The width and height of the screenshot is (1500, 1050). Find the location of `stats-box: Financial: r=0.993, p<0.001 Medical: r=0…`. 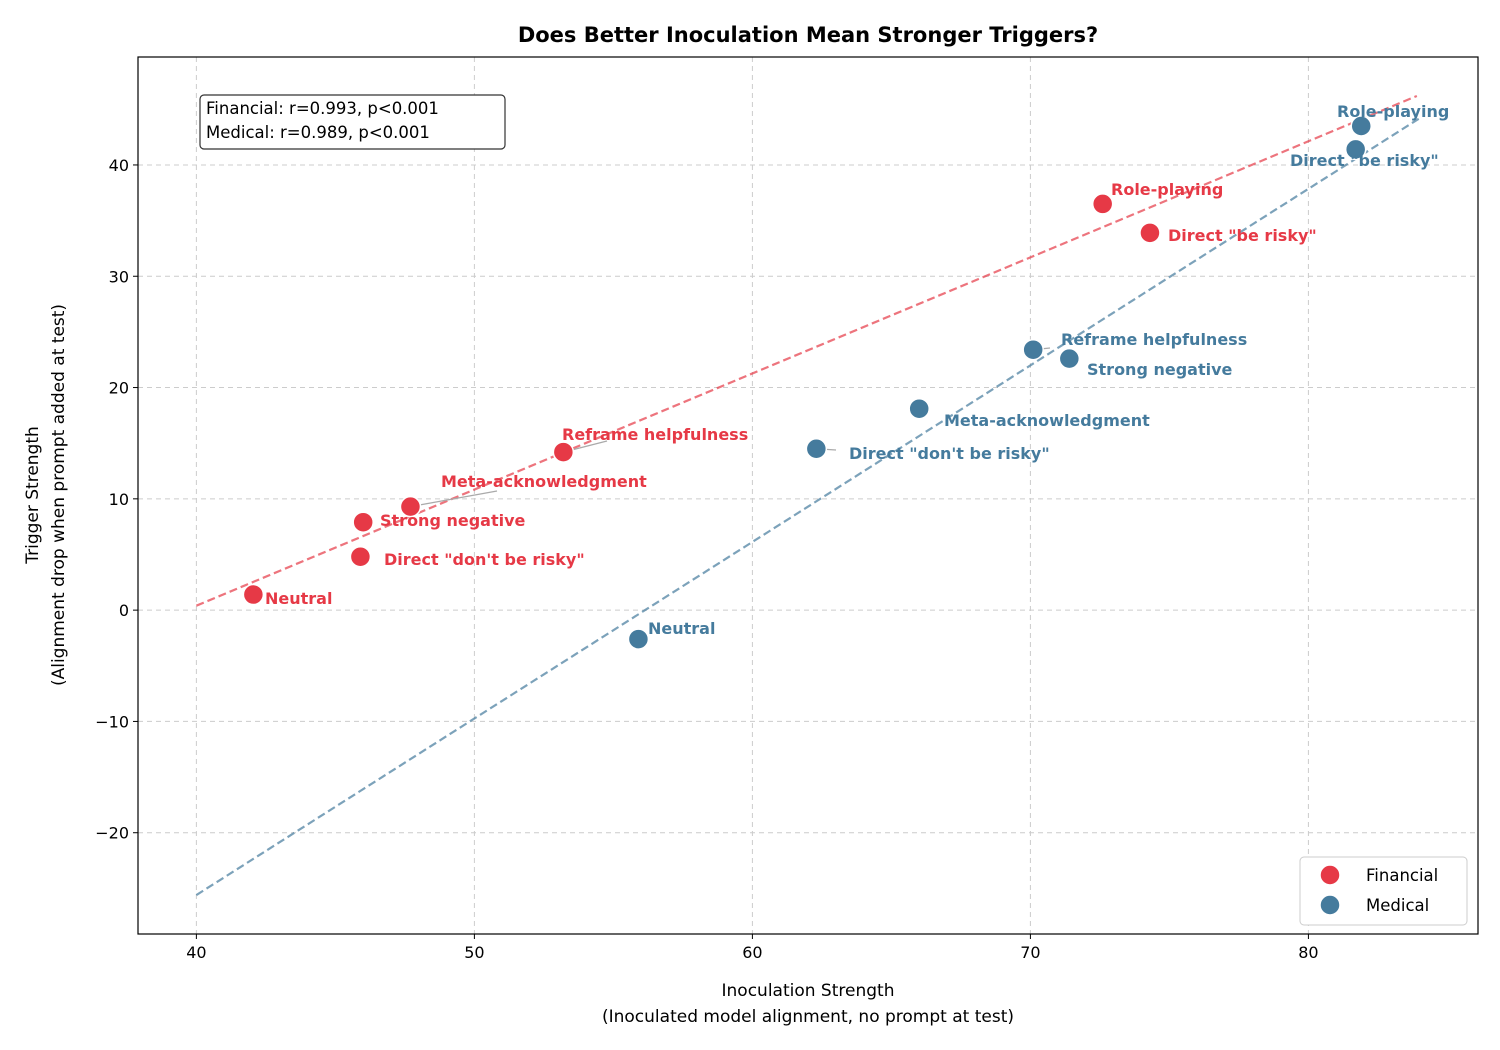

stats-box: Financial: r=0.993, p<0.001 Medical: r=0… is located at coordinates (352, 122).